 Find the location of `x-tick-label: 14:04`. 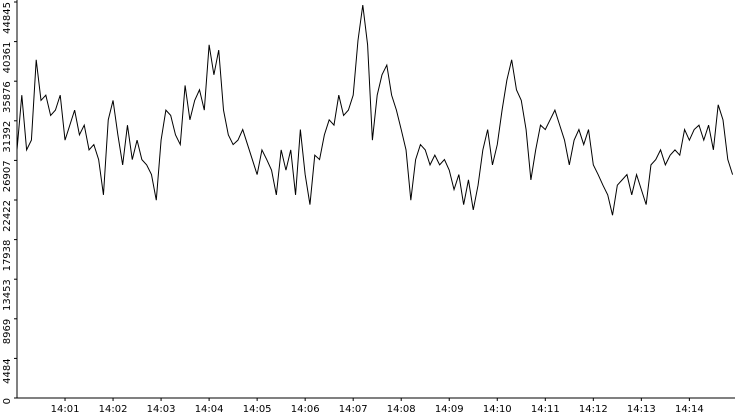

x-tick-label: 14:04 is located at coordinates (209, 409).